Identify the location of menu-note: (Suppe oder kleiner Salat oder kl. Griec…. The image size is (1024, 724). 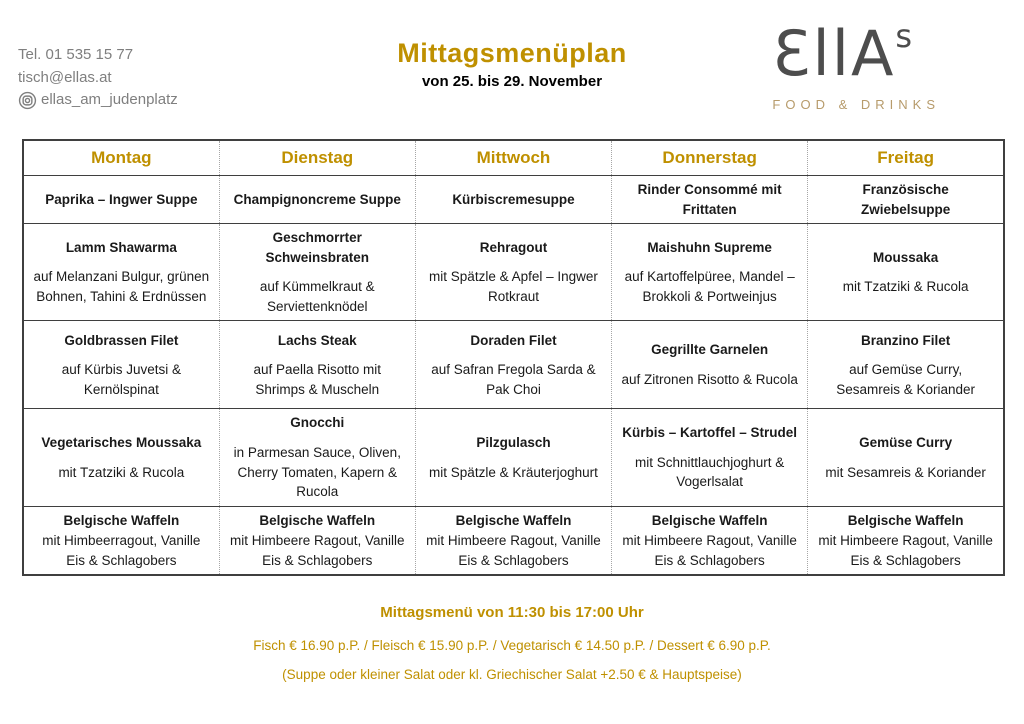
(512, 675).